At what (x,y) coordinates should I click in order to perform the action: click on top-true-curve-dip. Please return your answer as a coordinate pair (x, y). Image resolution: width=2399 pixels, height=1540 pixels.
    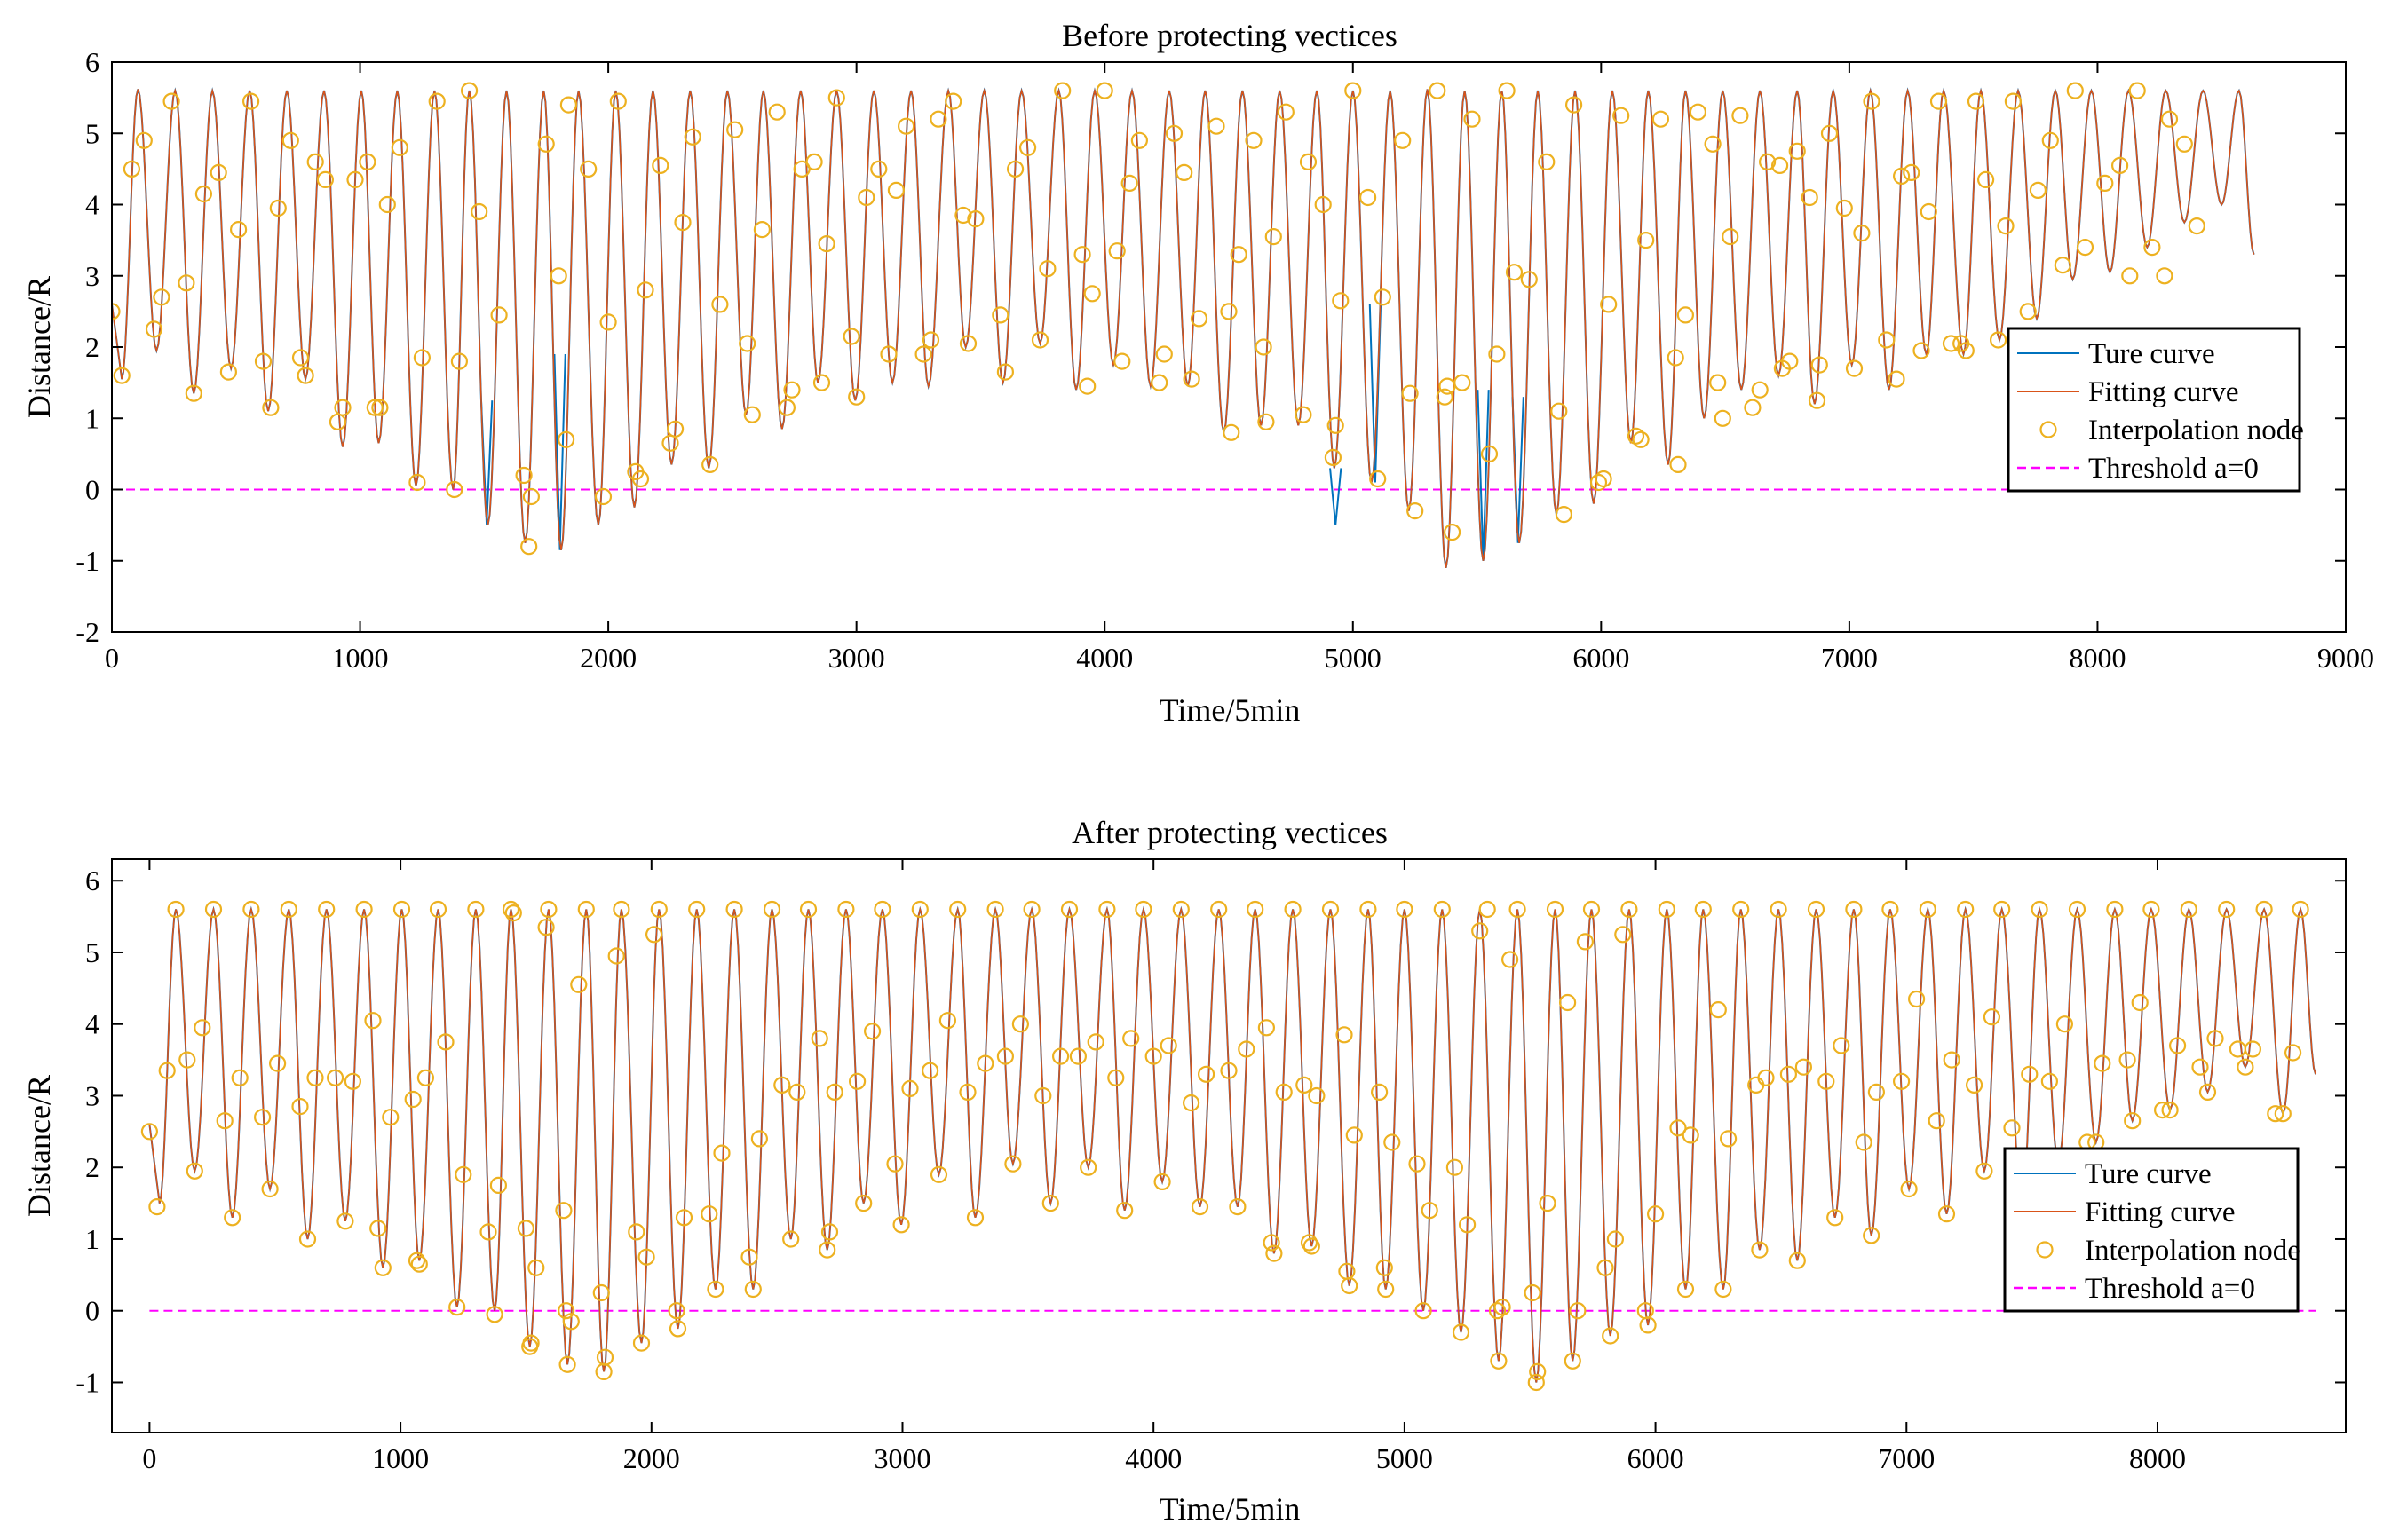
    Looking at the image, I should click on (559, 451).